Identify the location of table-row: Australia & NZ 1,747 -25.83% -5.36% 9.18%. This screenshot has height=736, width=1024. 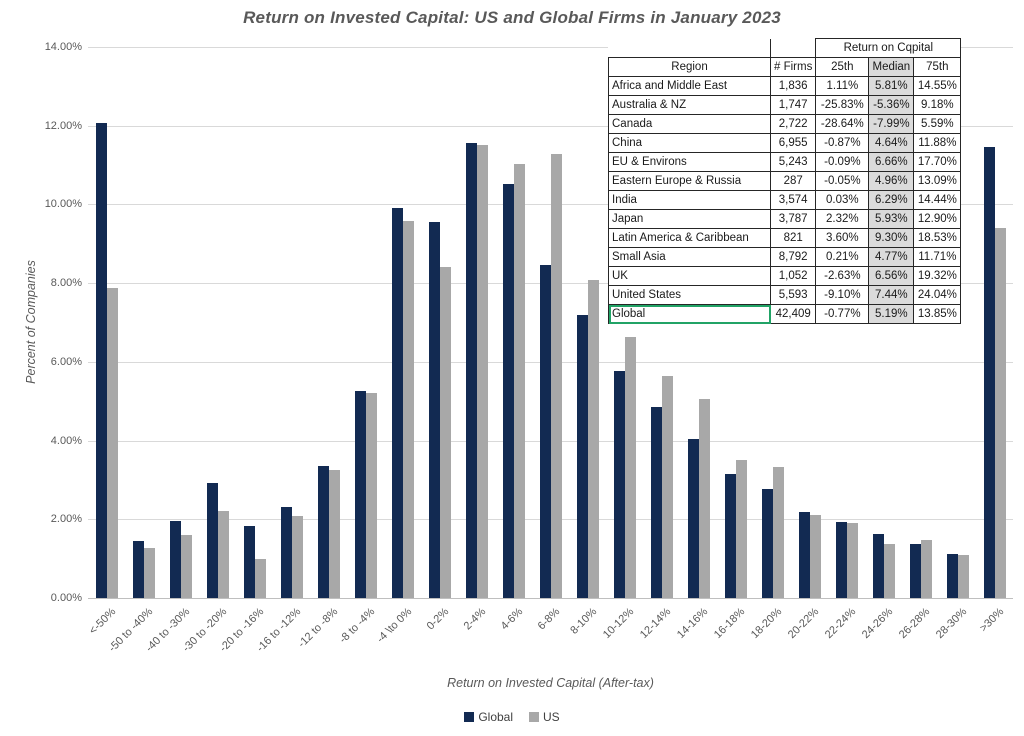
(785, 105).